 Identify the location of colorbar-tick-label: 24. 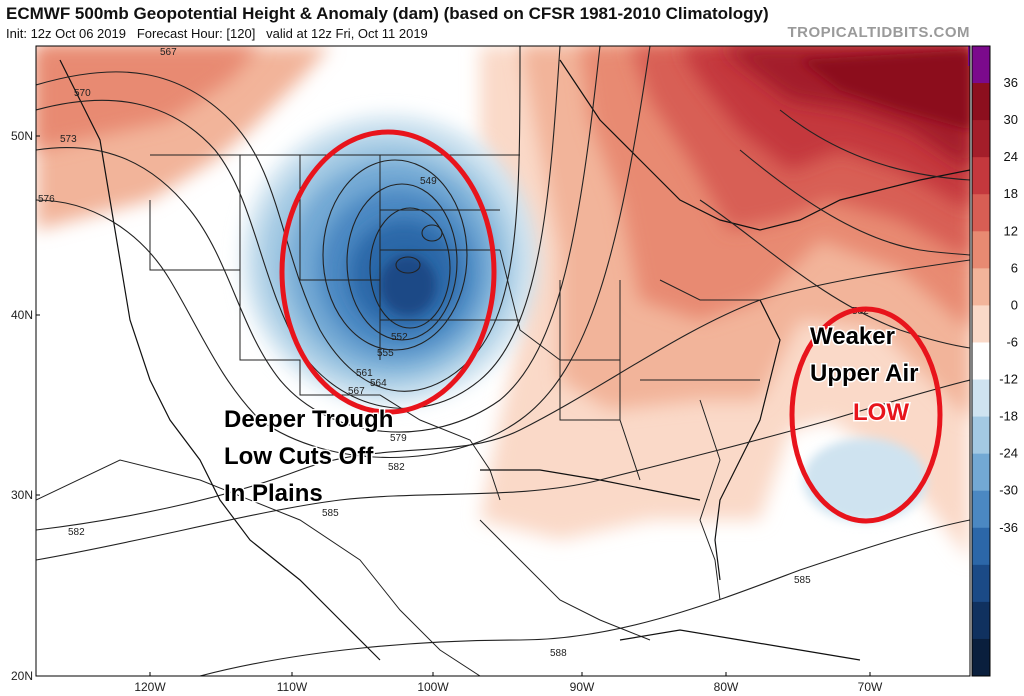
(1011, 156).